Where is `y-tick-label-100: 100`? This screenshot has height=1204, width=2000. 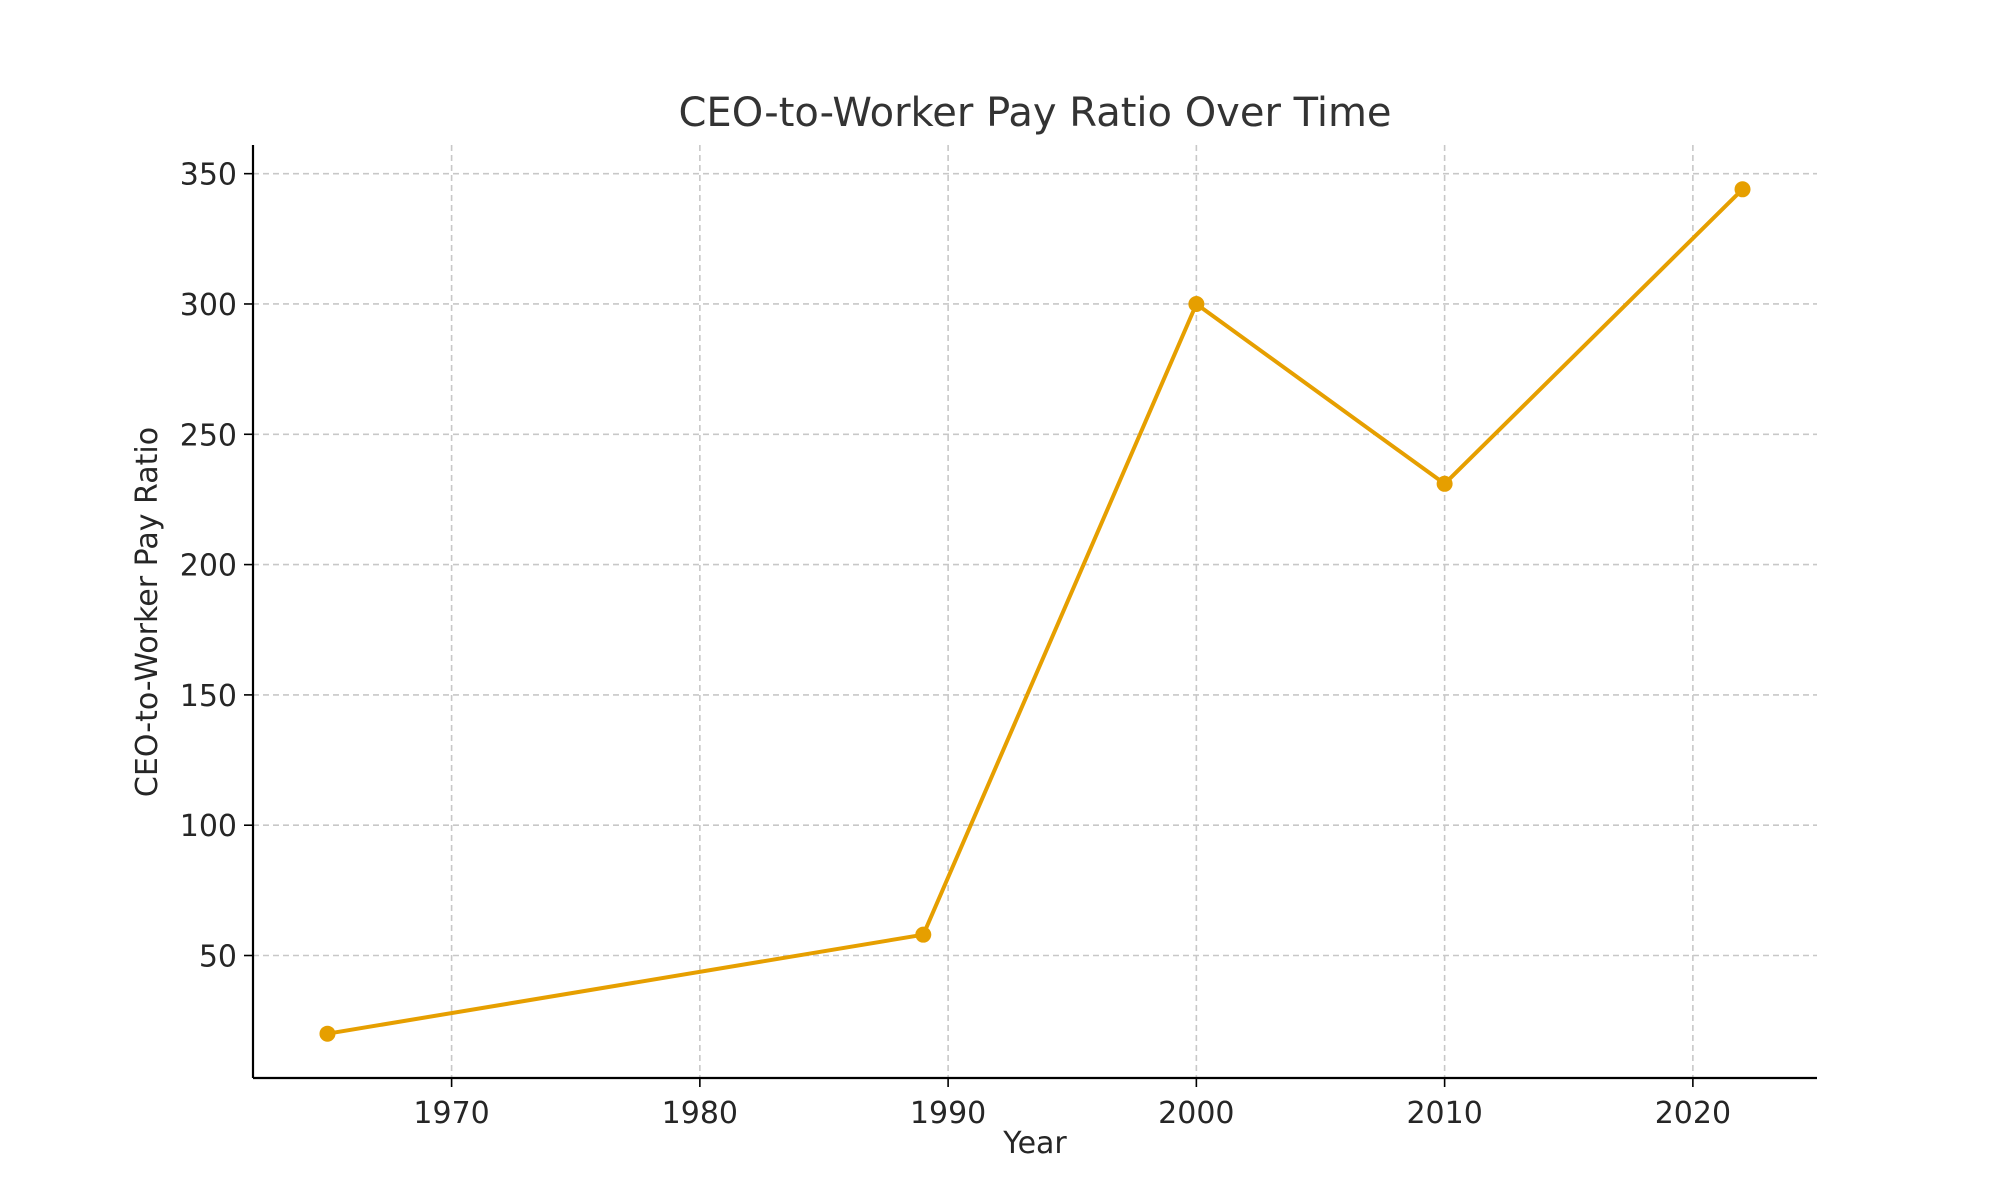 y-tick-label-100: 100 is located at coordinates (208, 826).